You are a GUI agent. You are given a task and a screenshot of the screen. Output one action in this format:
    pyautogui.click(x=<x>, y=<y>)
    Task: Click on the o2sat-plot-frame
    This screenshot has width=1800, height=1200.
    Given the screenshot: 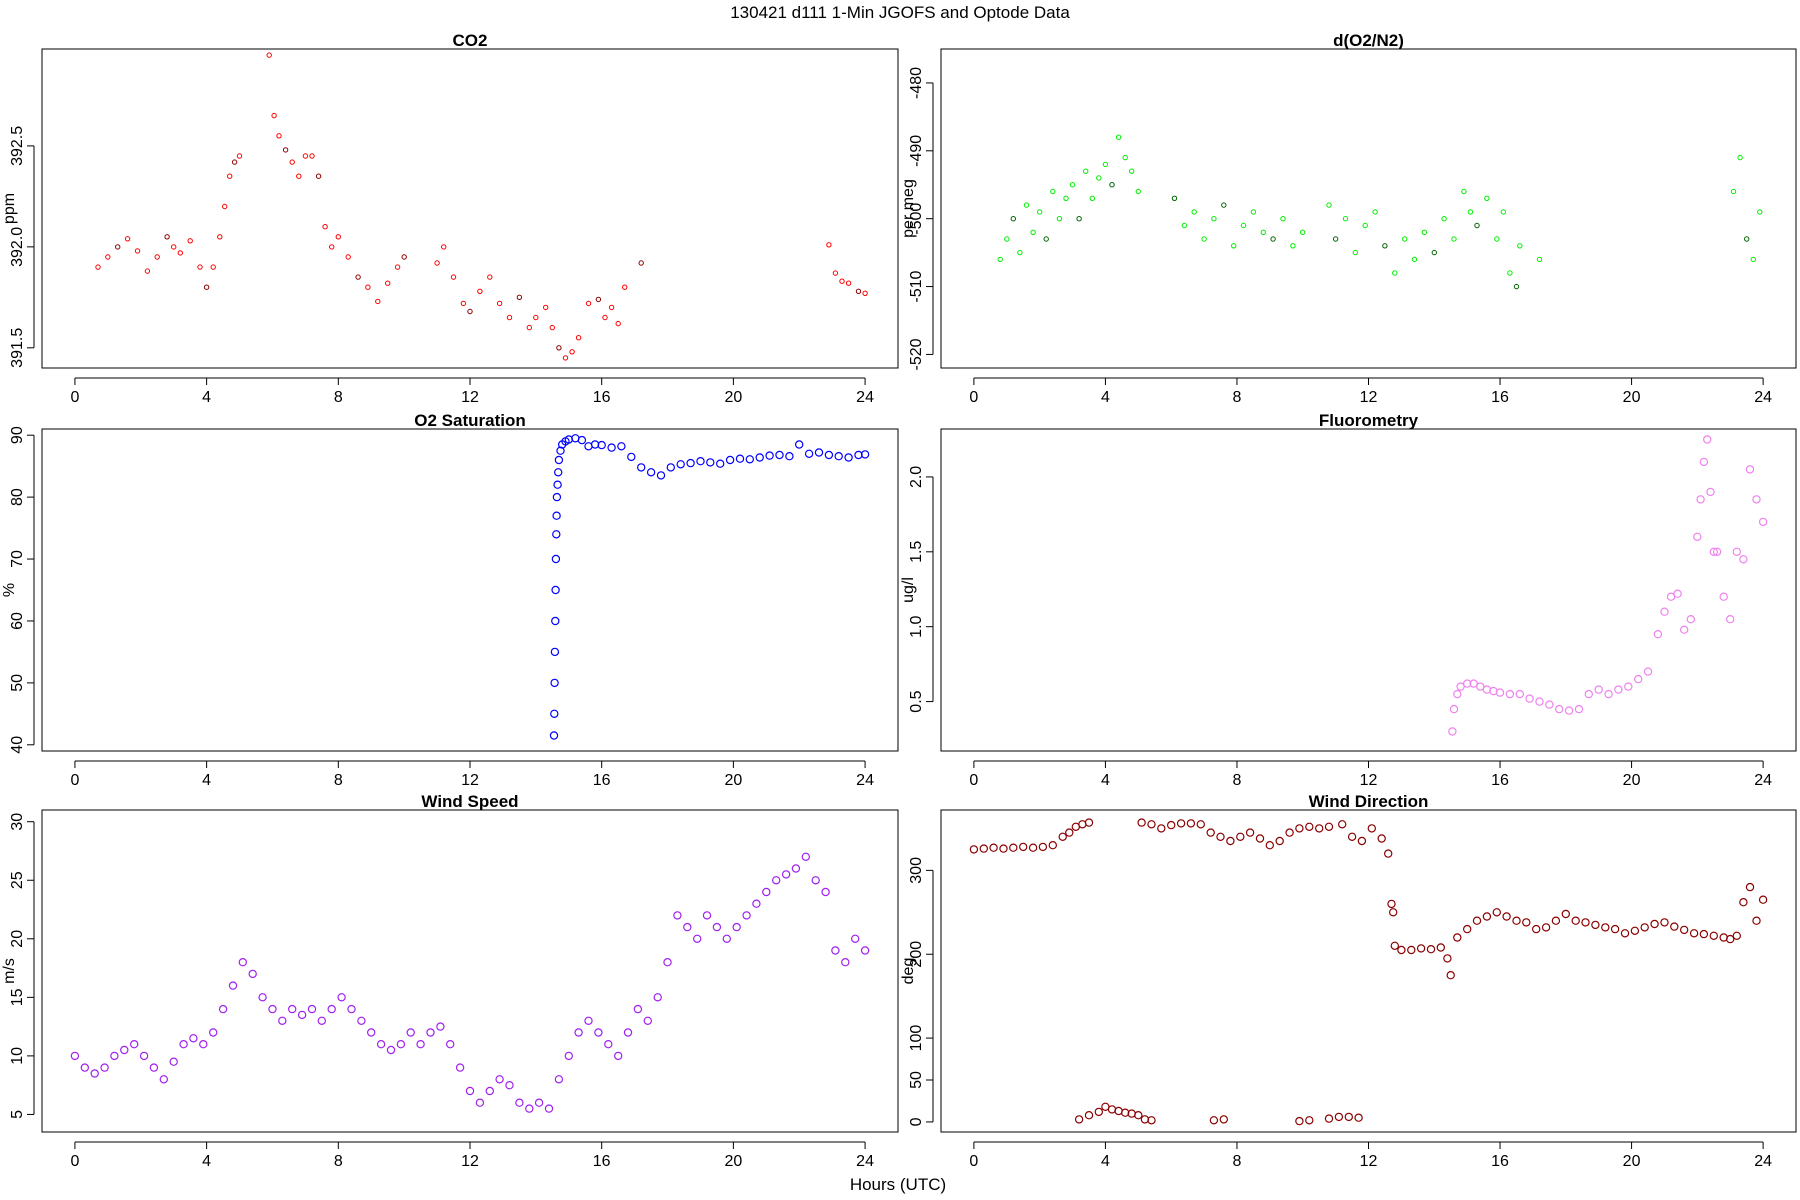 What is the action you would take?
    pyautogui.click(x=470, y=590)
    